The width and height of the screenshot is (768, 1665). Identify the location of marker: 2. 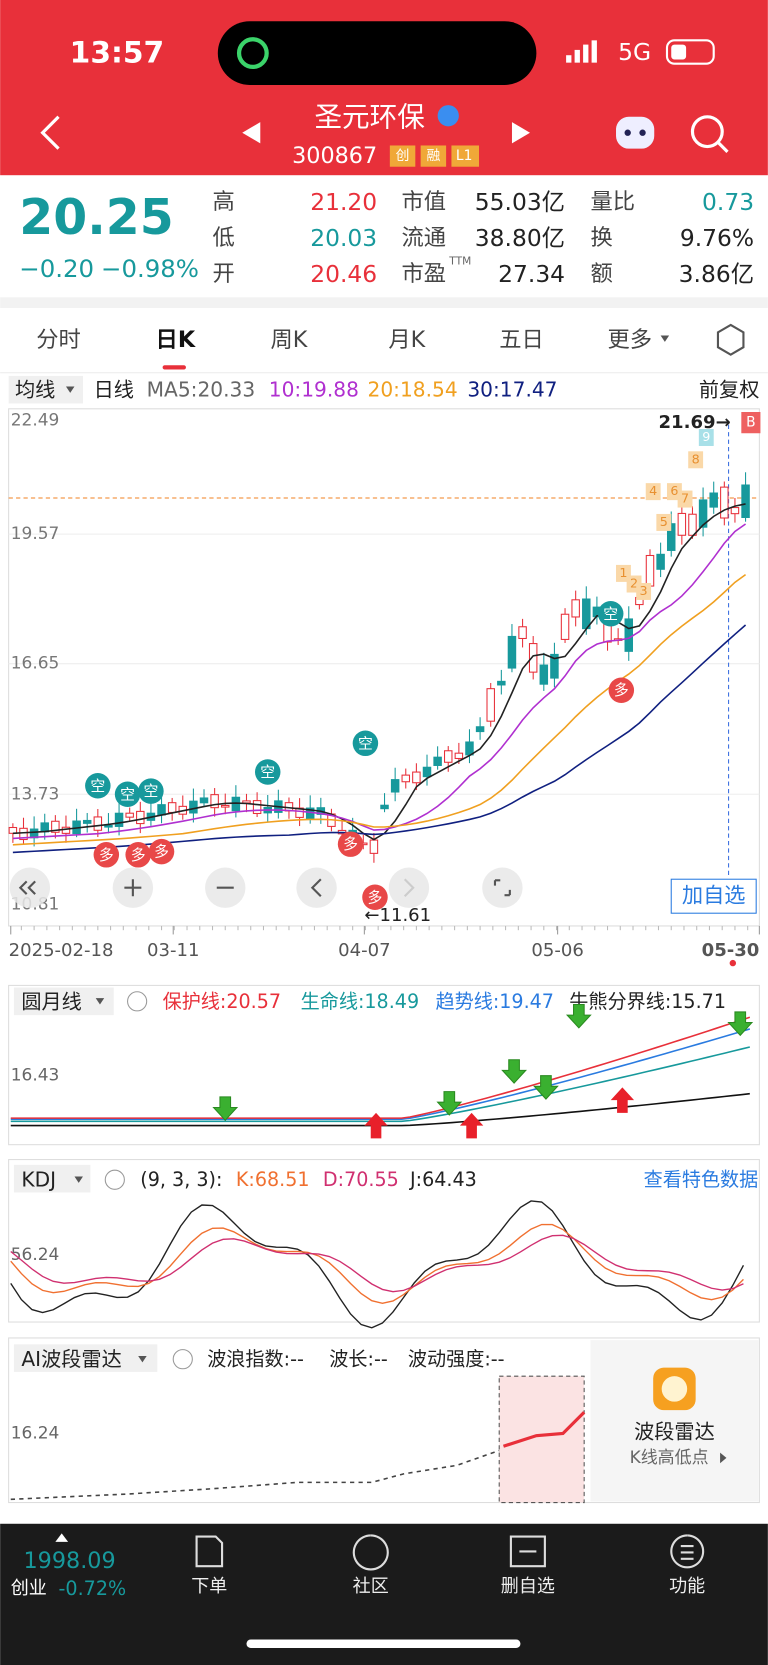
(634, 584).